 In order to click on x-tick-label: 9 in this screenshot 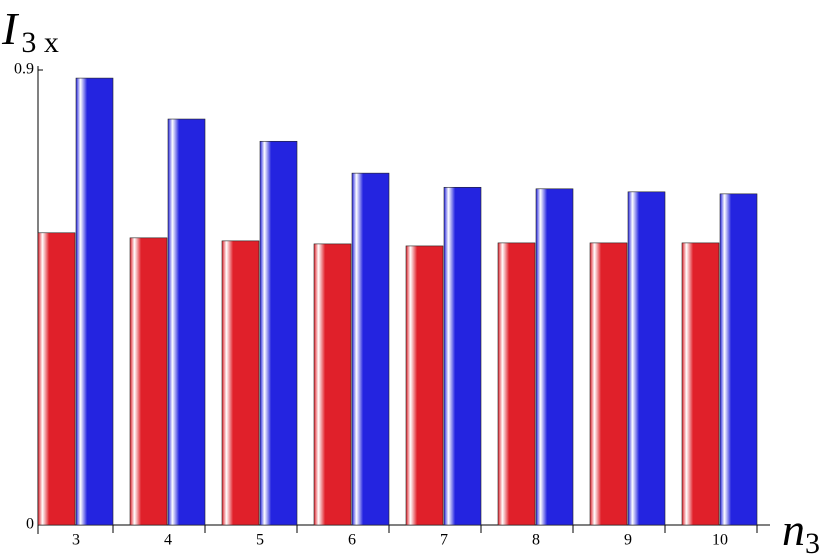, I will do `click(628, 540)`.